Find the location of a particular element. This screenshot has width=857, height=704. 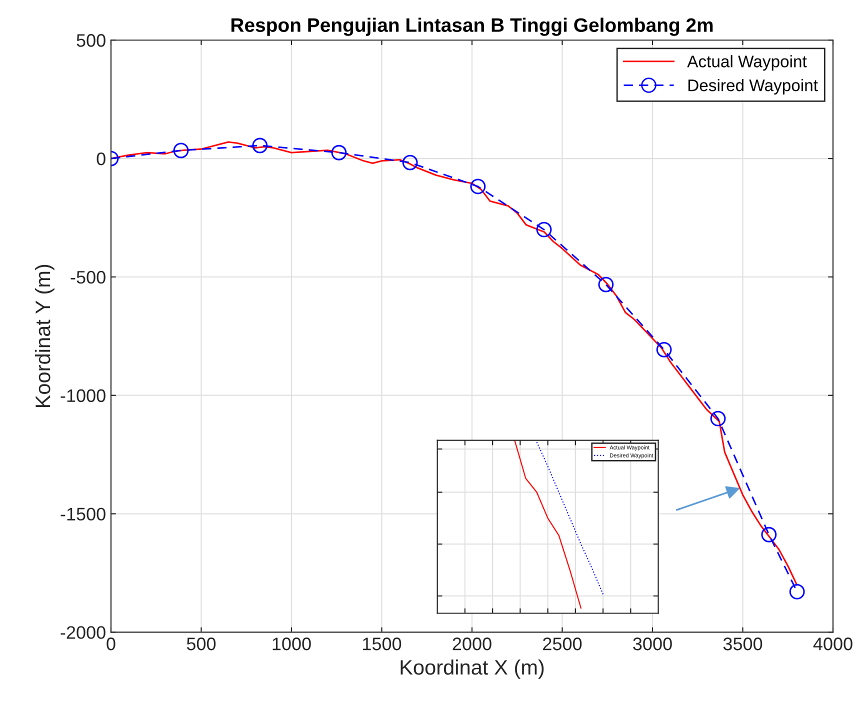

legend-label: Actual Waypoint is located at coordinates (747, 63).